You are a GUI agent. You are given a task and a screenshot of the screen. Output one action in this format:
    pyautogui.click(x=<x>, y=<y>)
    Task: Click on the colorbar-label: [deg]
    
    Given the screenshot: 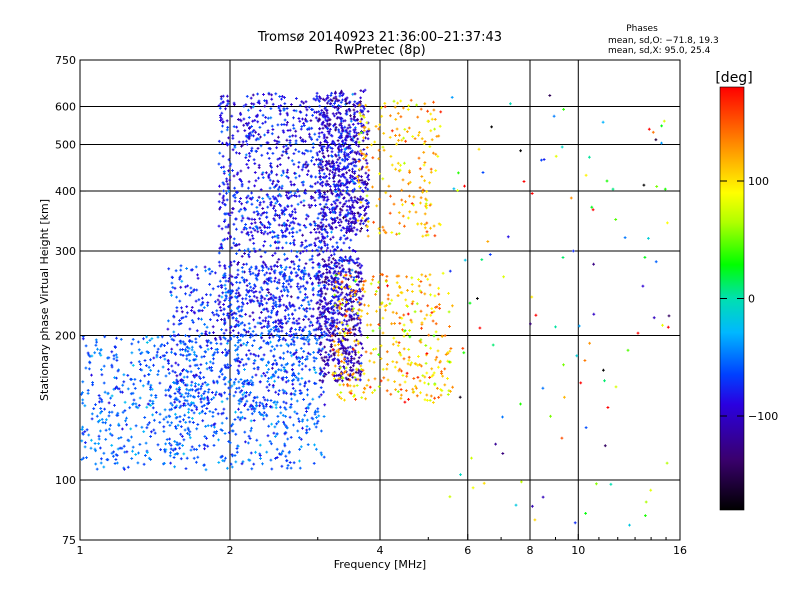 What is the action you would take?
    pyautogui.click(x=733, y=78)
    